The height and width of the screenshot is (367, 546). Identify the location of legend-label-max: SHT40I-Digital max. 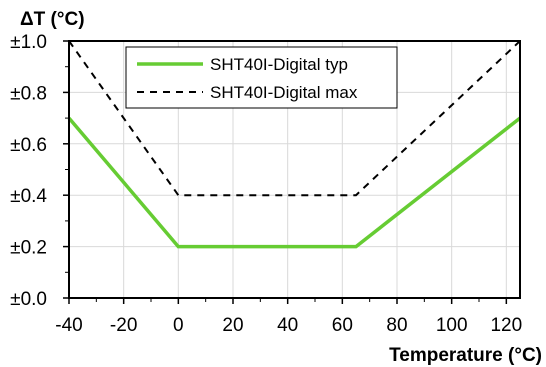
(284, 92).